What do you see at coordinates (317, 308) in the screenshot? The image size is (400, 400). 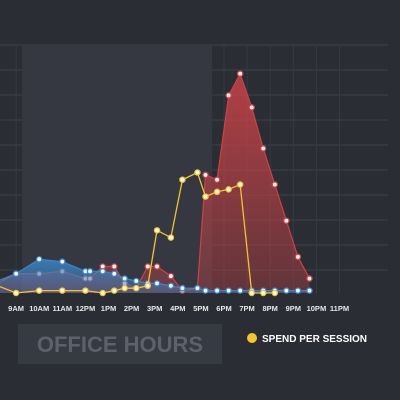 I see `x-tick-label: 10PM` at bounding box center [317, 308].